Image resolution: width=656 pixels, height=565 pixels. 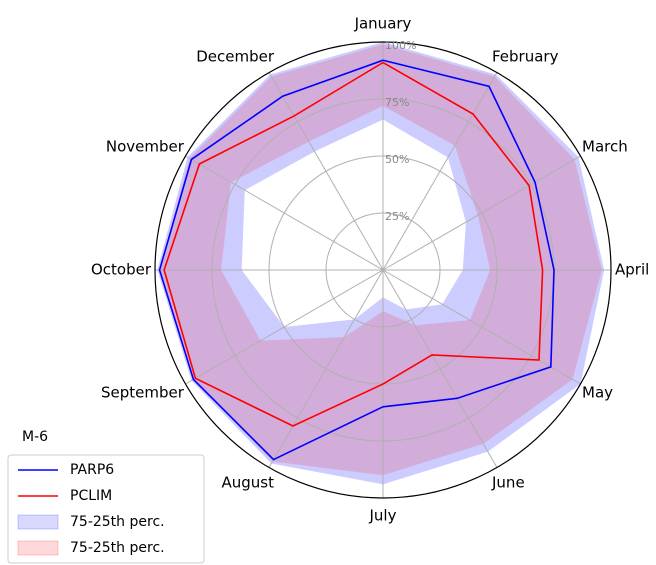 What do you see at coordinates (632, 270) in the screenshot?
I see `category-label: April` at bounding box center [632, 270].